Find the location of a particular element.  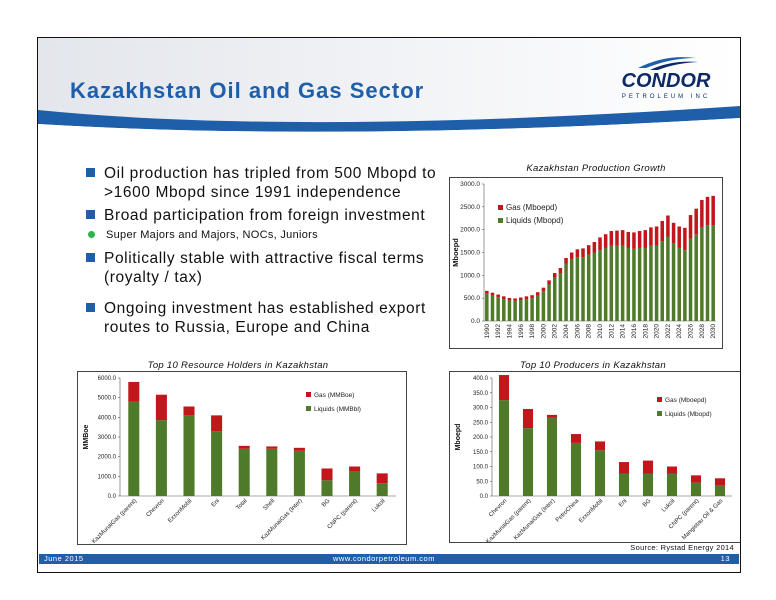

y-tick-label: 50.0 is located at coordinates (482, 482).